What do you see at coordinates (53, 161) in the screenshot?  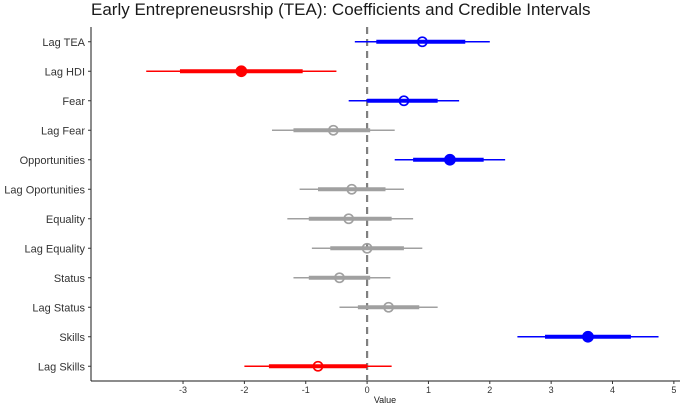 I see `y-tick-label: Opportunities` at bounding box center [53, 161].